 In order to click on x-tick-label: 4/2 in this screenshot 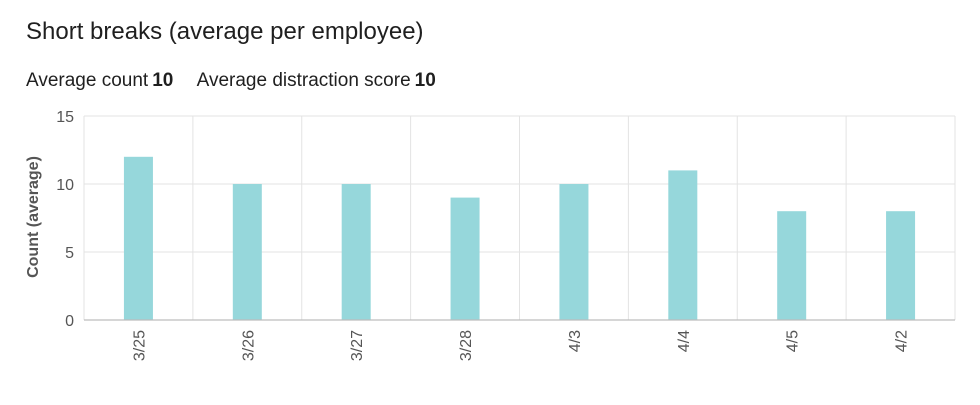, I will do `click(902, 341)`.